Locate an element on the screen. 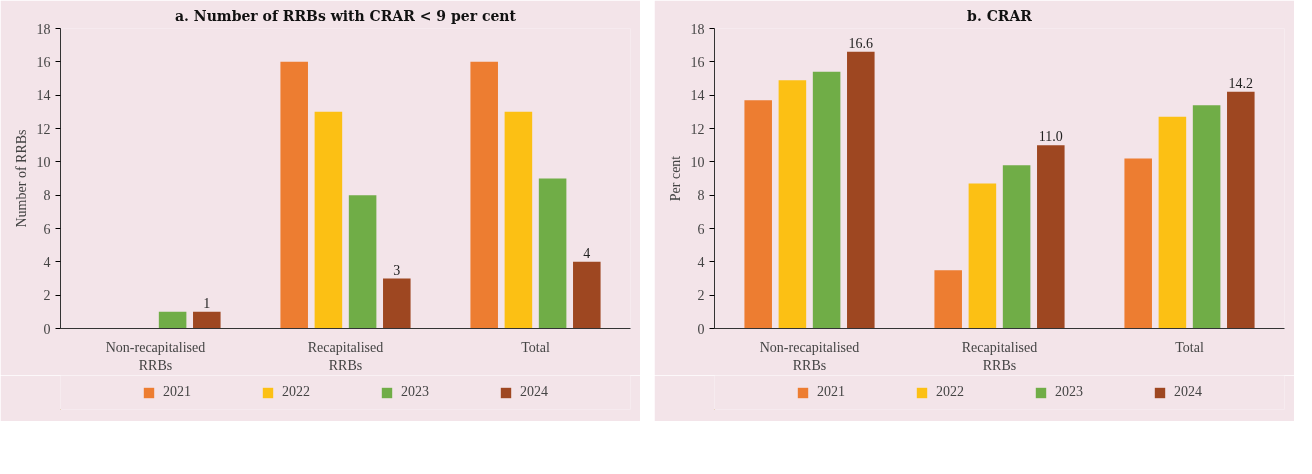  chart-title: a. Number of RRBs with CRAR < 9 per cent is located at coordinates (346, 15).